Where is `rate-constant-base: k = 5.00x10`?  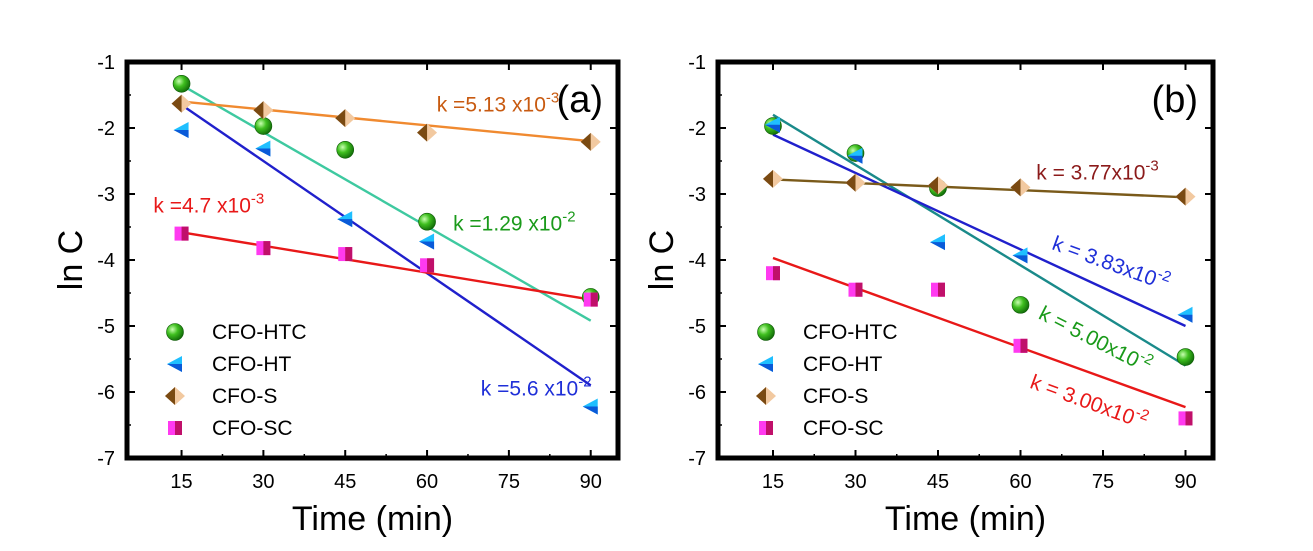 rate-constant-base: k = 5.00x10 is located at coordinates (1089, 337).